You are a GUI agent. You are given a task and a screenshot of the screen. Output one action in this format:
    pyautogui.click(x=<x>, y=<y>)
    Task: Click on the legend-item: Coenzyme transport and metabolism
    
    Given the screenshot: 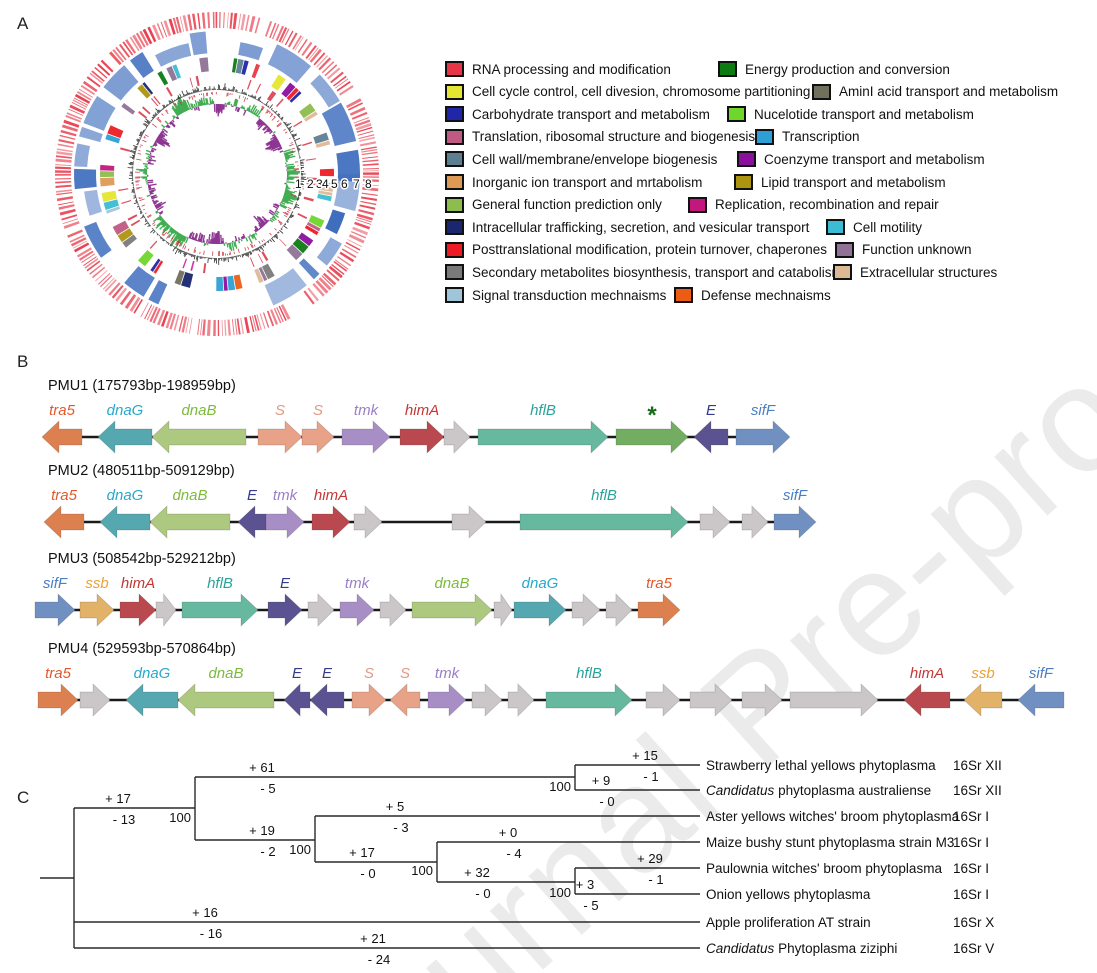 What is the action you would take?
    pyautogui.click(x=861, y=159)
    